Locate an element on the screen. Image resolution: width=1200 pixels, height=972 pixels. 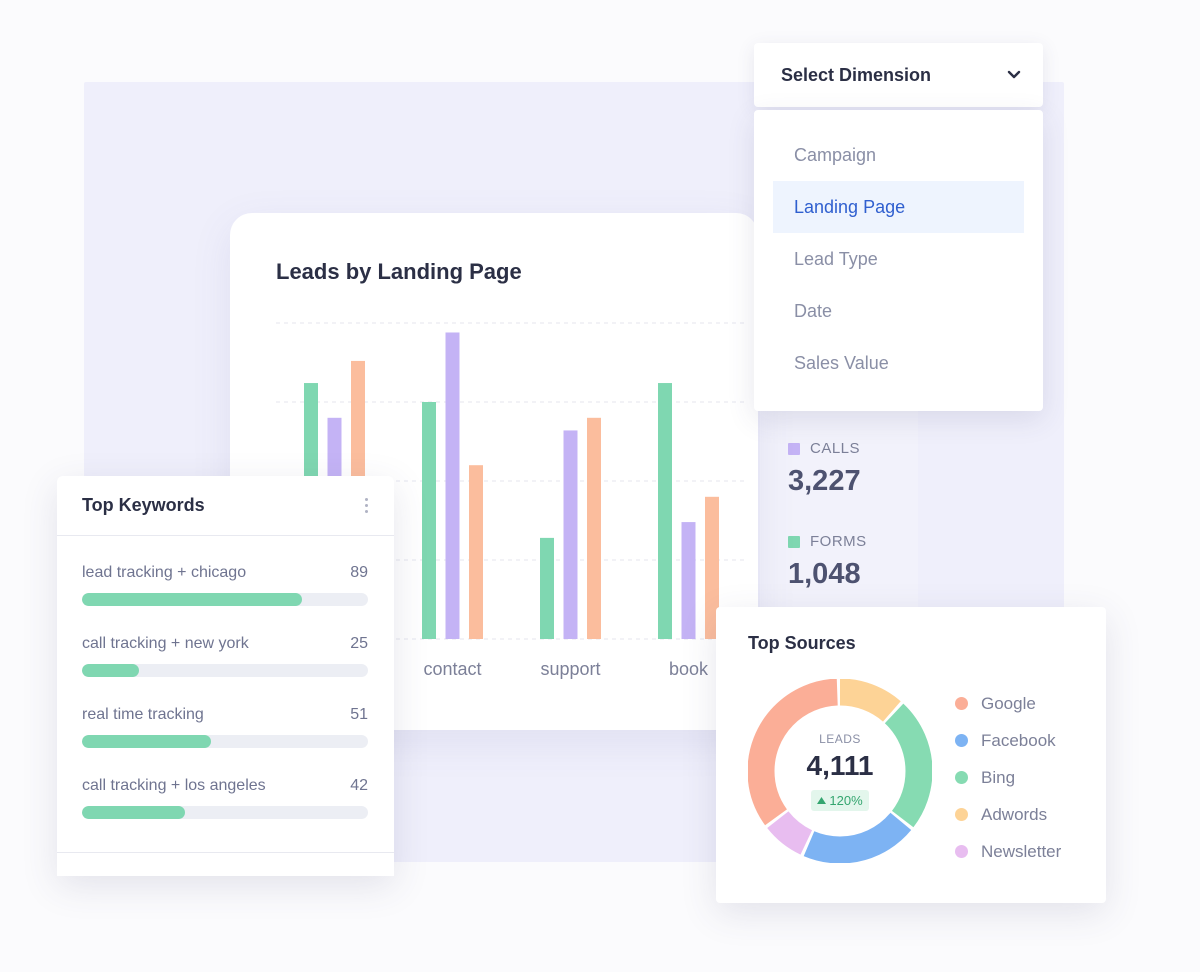
donut-slice-facebook is located at coordinates (840, 771).